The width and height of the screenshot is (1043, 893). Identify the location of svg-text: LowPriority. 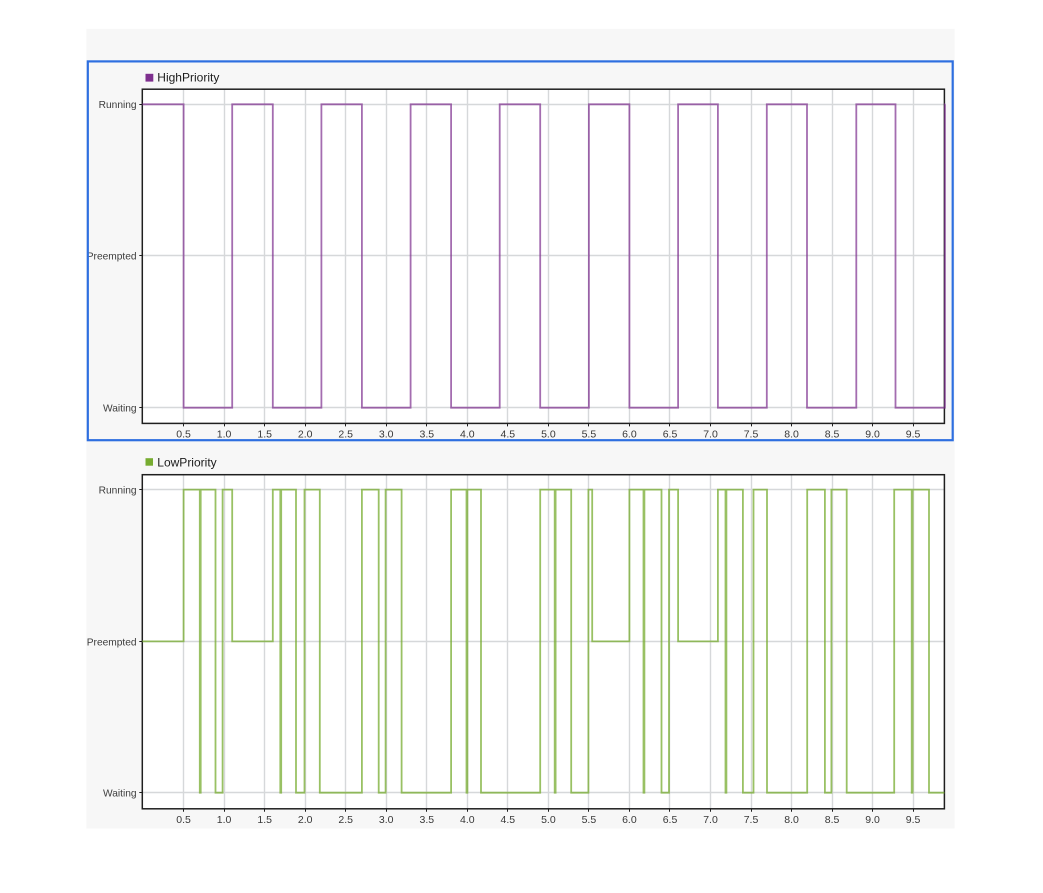
(186, 463).